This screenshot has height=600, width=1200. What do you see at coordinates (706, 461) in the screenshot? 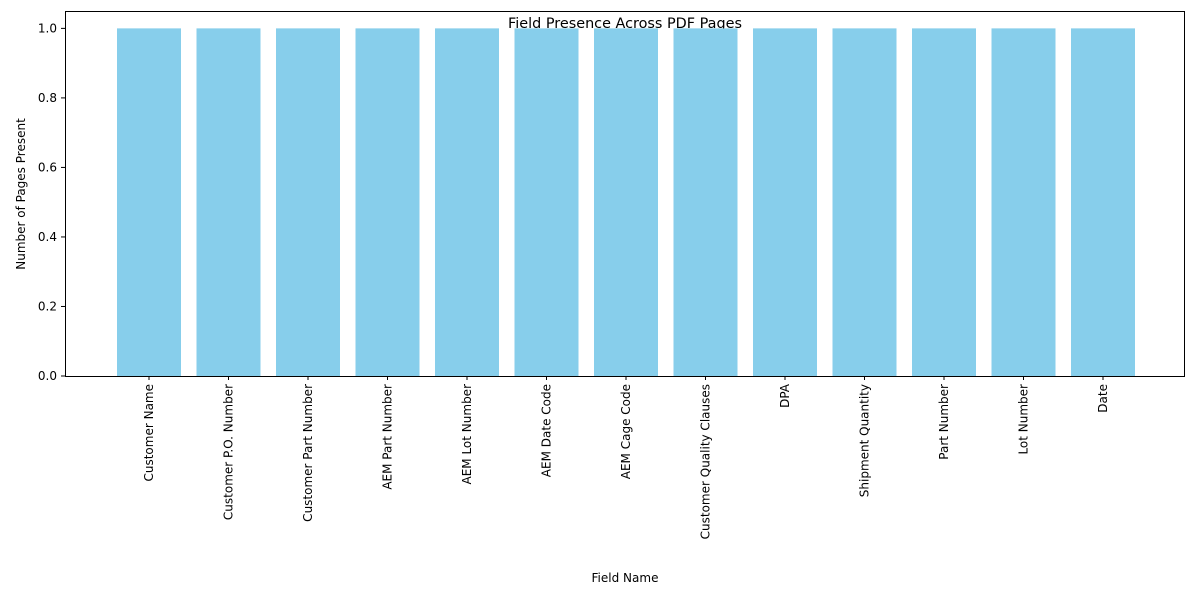
I see `x-tick-label: Customer Quality Clauses` at bounding box center [706, 461].